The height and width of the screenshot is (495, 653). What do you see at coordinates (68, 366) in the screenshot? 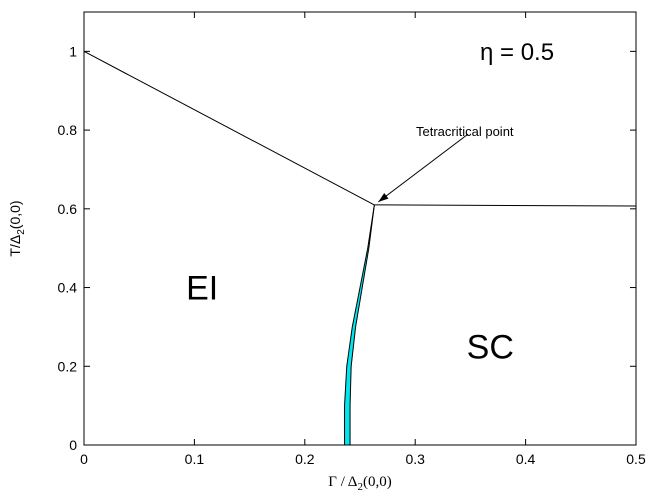
I see `y-tick-label: 0.2` at bounding box center [68, 366].